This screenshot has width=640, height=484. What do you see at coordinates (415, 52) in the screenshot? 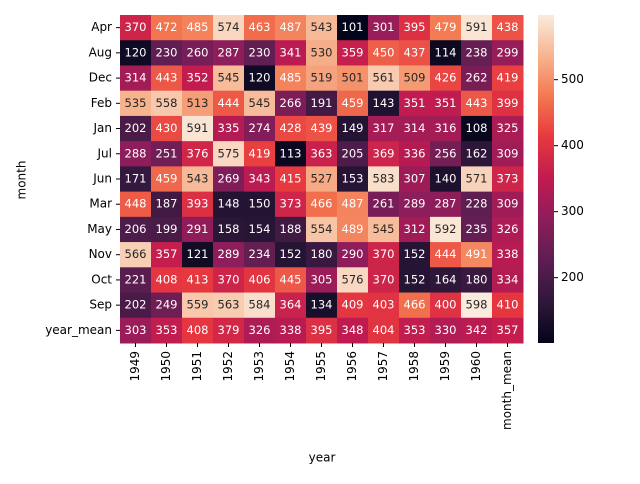
I see `cell-label: 437` at bounding box center [415, 52].